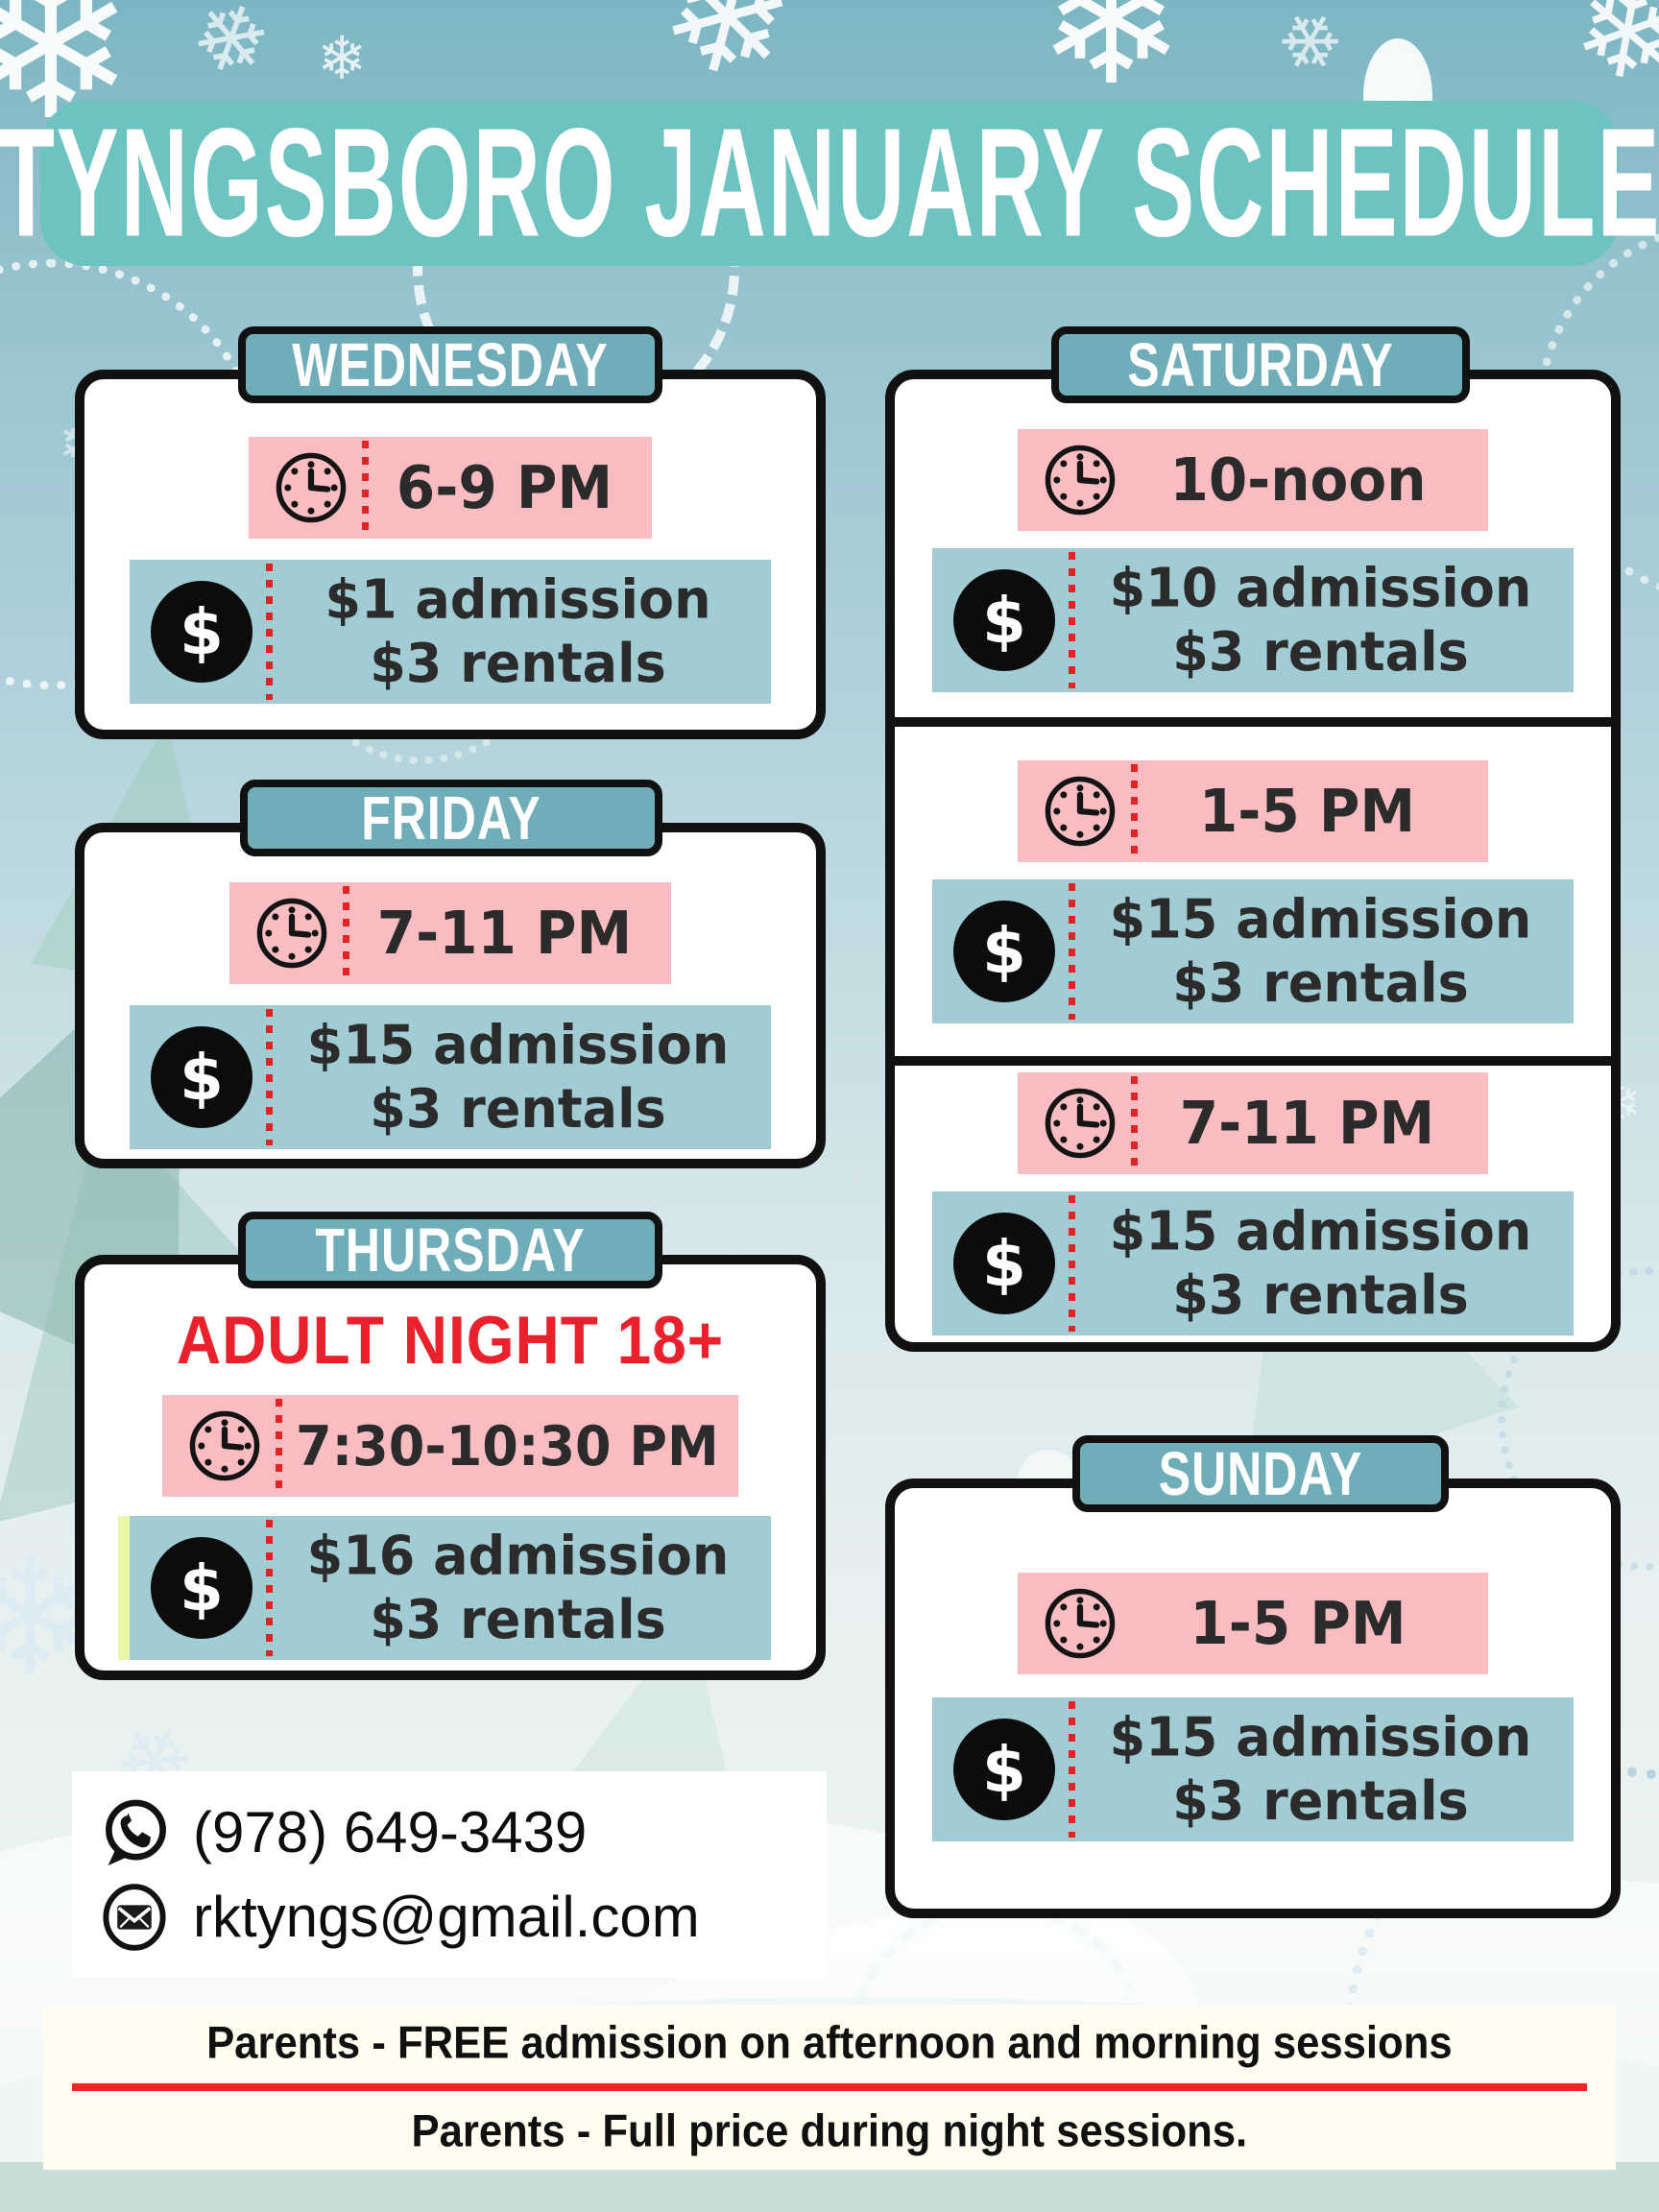 The width and height of the screenshot is (1659, 2212). I want to click on session-price-row: $ $1 admission $3 rentals, so click(450, 632).